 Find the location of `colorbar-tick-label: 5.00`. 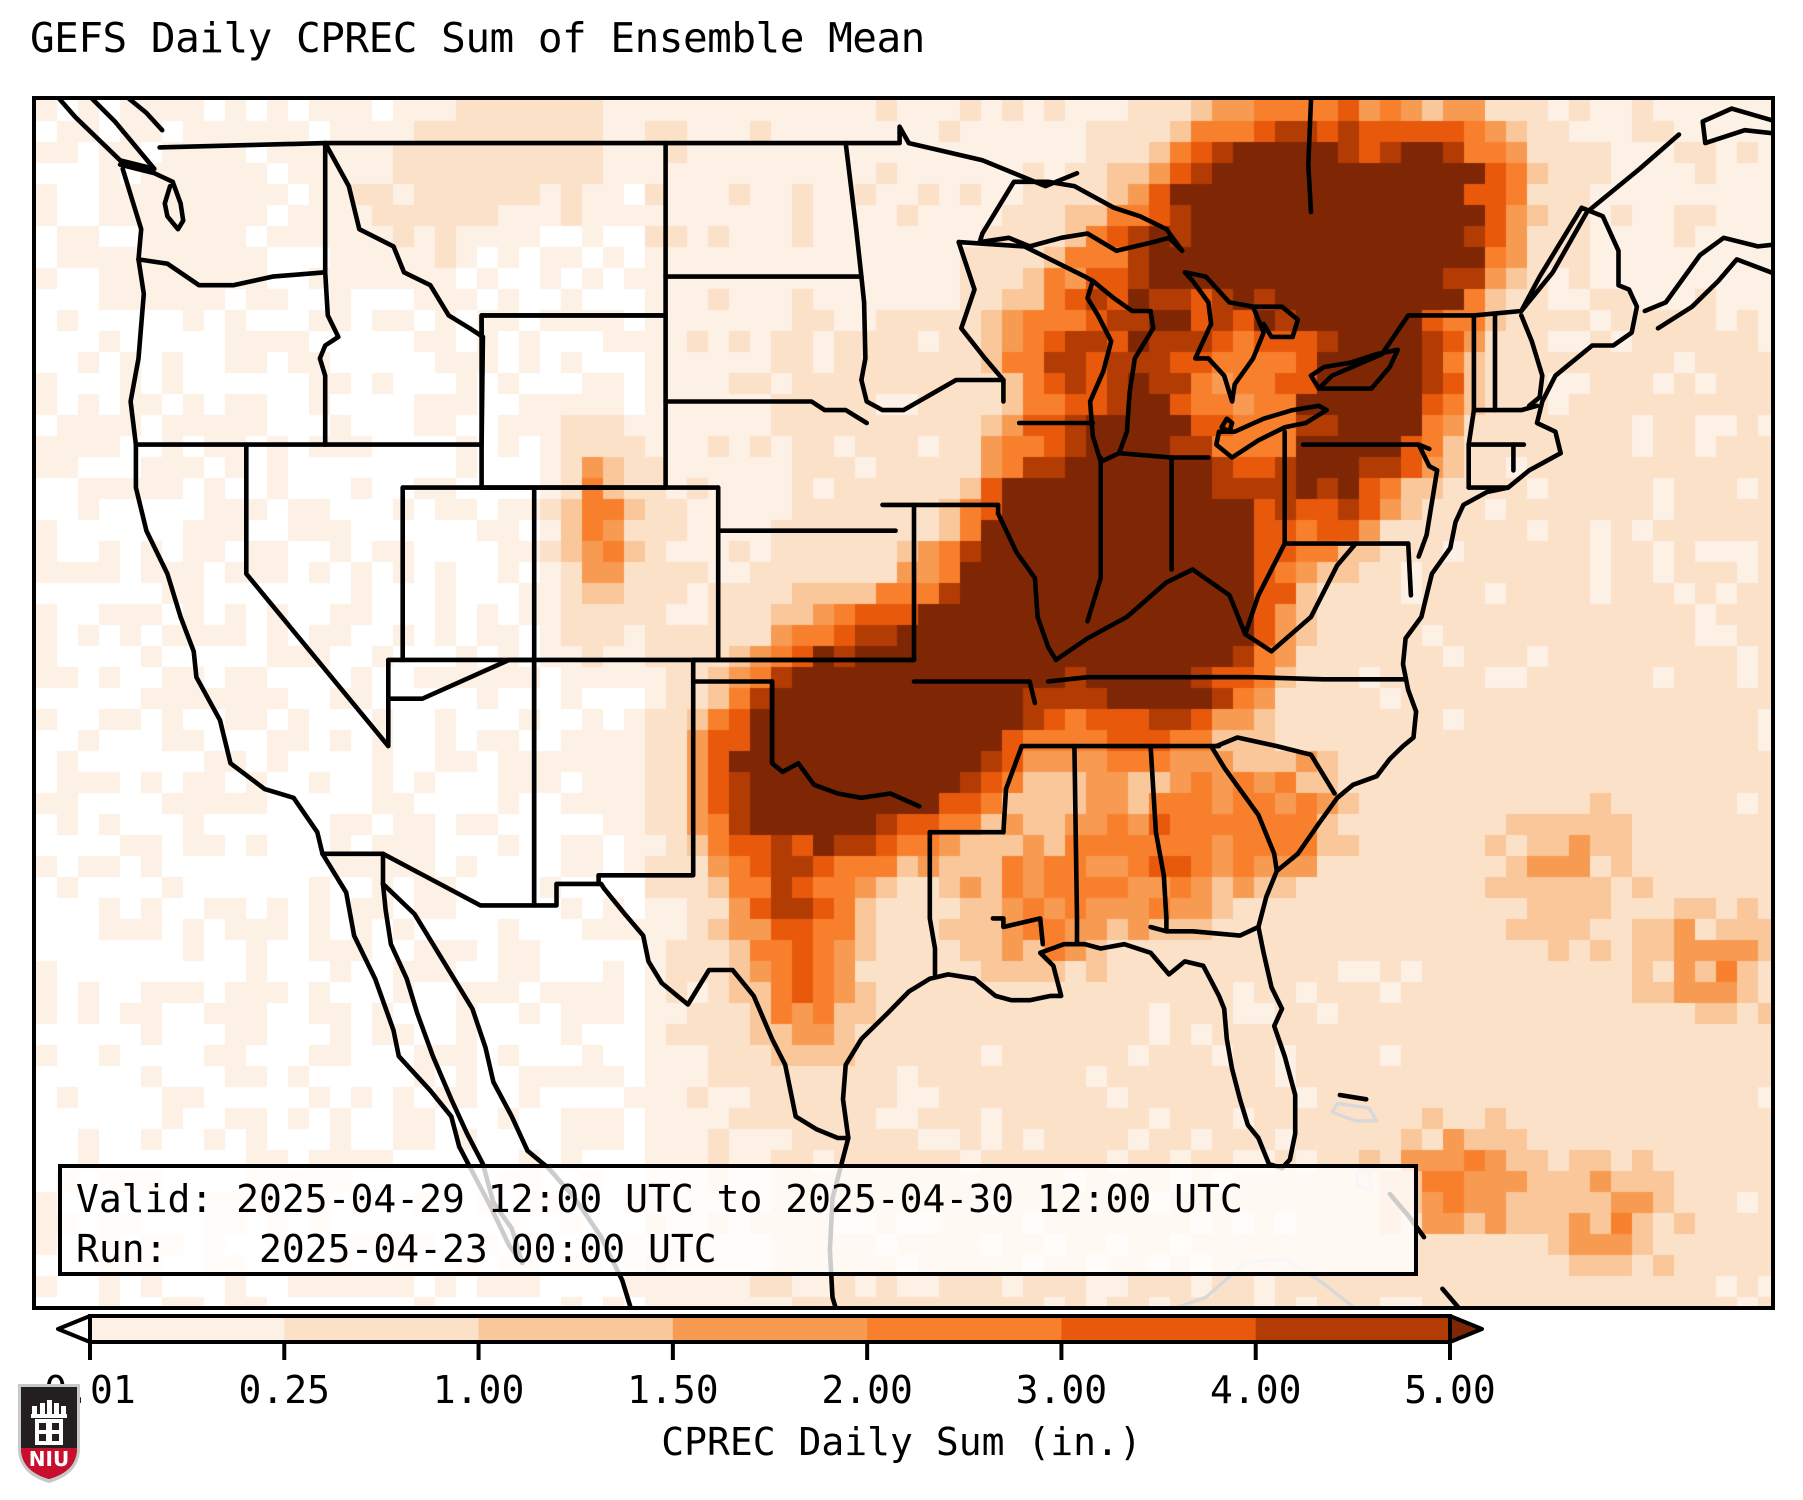

colorbar-tick-label: 5.00 is located at coordinates (1450, 1390).